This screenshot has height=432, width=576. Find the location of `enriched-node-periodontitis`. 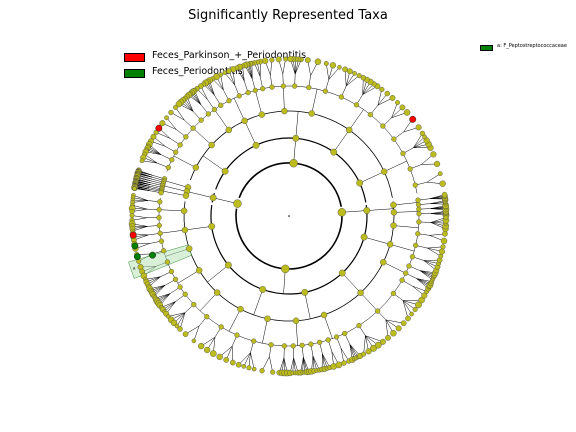

enriched-node-periodontitis is located at coordinates (152, 255).